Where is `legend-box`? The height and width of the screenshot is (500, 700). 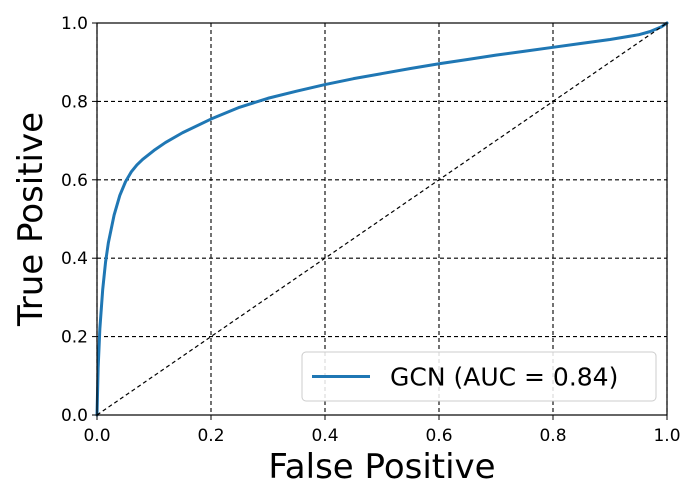 legend-box is located at coordinates (479, 376).